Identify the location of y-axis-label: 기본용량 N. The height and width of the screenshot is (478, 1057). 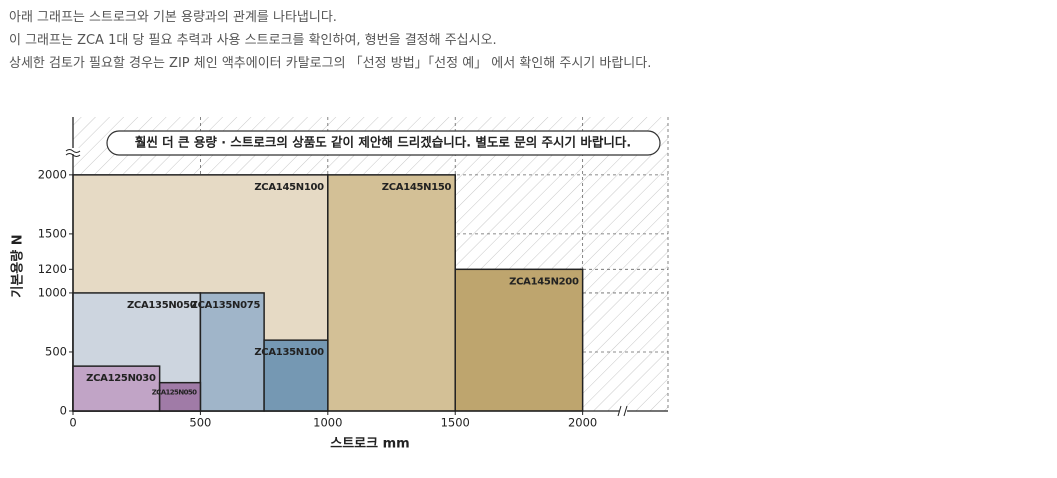
(18, 265).